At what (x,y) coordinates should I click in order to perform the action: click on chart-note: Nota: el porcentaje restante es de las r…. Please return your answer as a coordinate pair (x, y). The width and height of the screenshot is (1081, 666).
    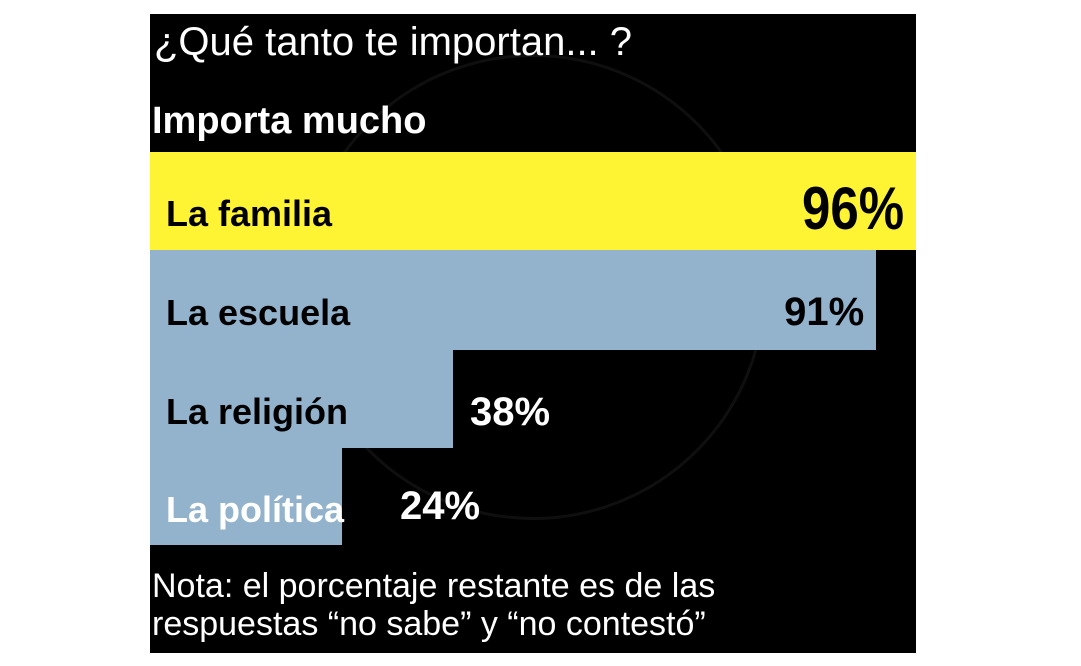
    Looking at the image, I should click on (433, 605).